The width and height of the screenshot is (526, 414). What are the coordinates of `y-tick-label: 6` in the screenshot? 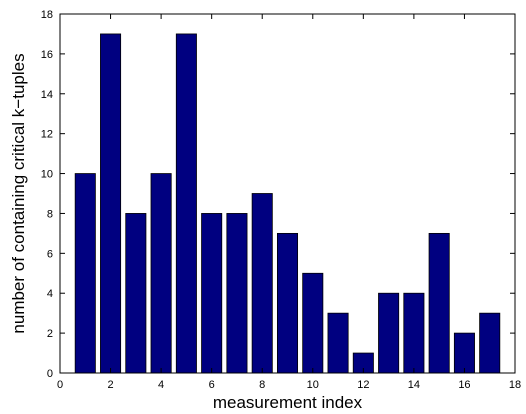 It's located at (50, 254).